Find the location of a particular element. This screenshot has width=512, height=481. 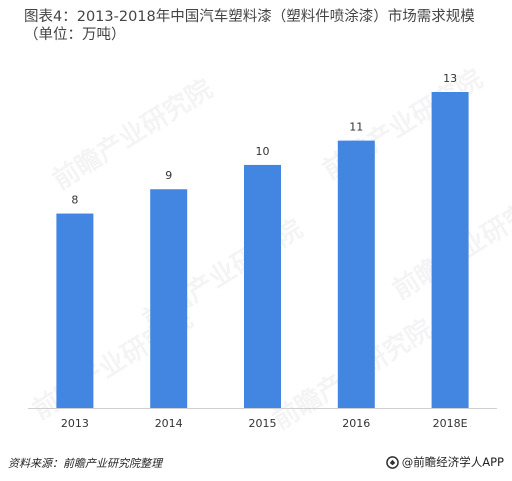

value-label-2016: 11 is located at coordinates (356, 127).